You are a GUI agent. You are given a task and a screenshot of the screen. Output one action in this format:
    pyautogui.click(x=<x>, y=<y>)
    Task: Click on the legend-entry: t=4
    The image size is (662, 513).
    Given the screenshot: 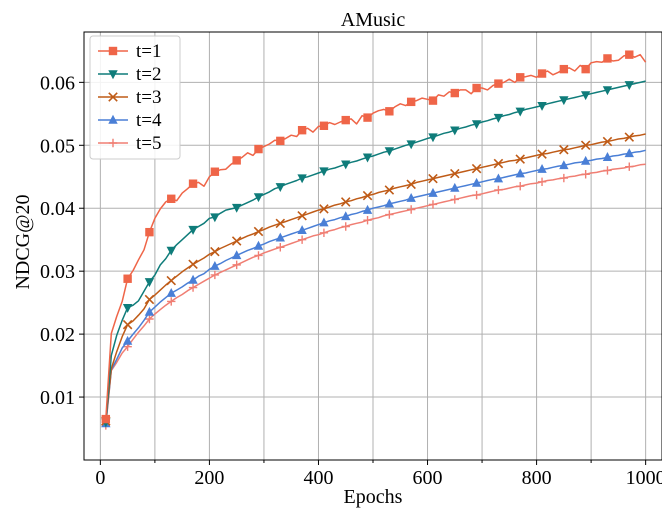 What is the action you would take?
    pyautogui.click(x=130, y=120)
    